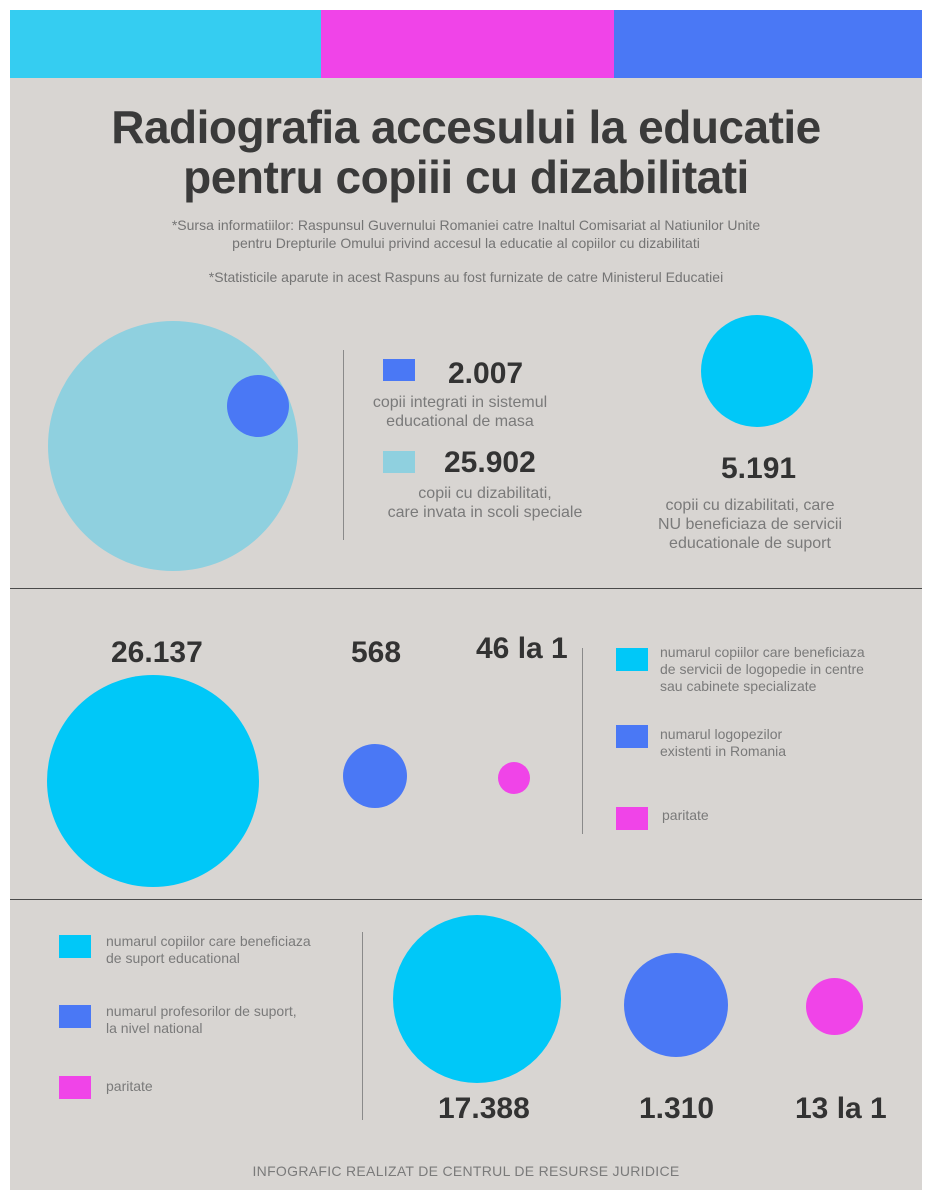  I want to click on special-desc-line-2: care invata in scoli speciale, so click(485, 512).